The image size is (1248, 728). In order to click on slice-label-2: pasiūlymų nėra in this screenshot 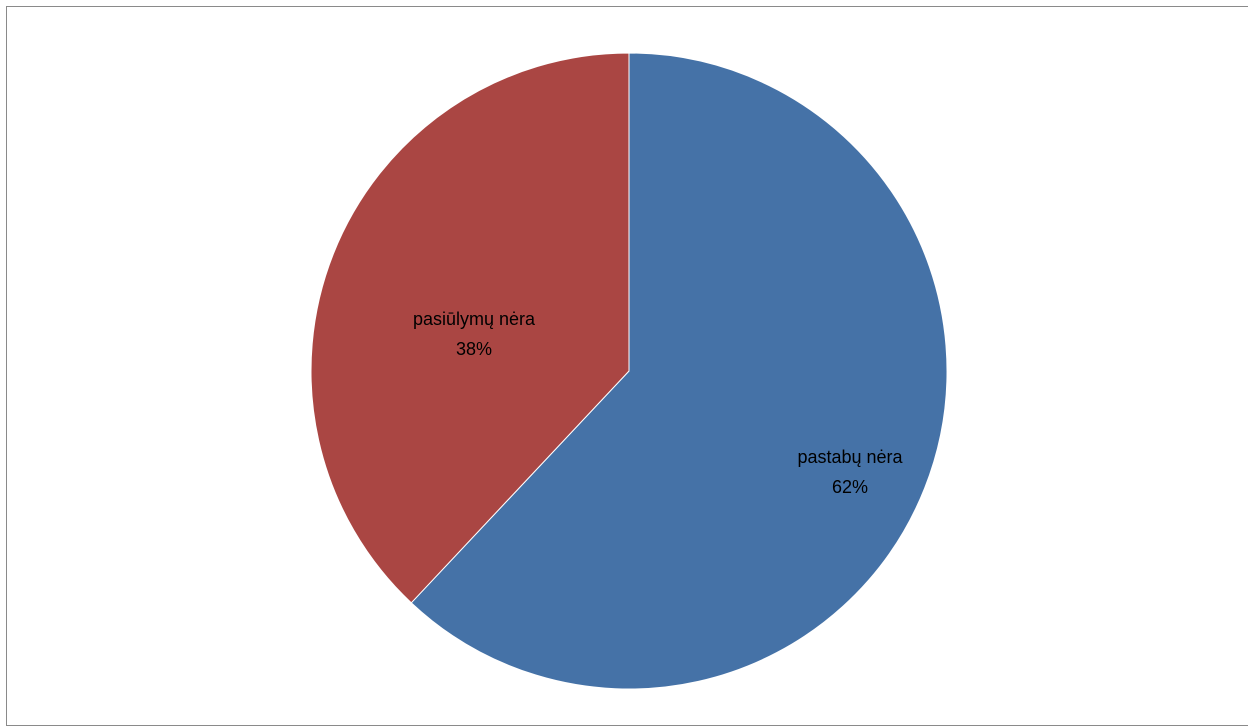, I will do `click(474, 319)`.